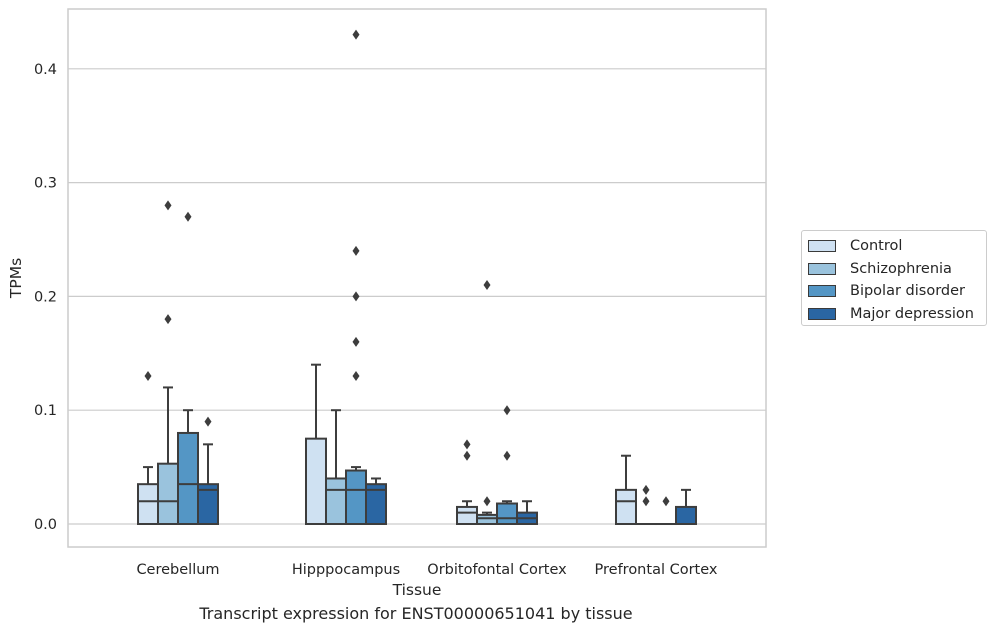 This screenshot has width=997, height=634. I want to click on y-tick-label: 0.4, so click(45, 70).